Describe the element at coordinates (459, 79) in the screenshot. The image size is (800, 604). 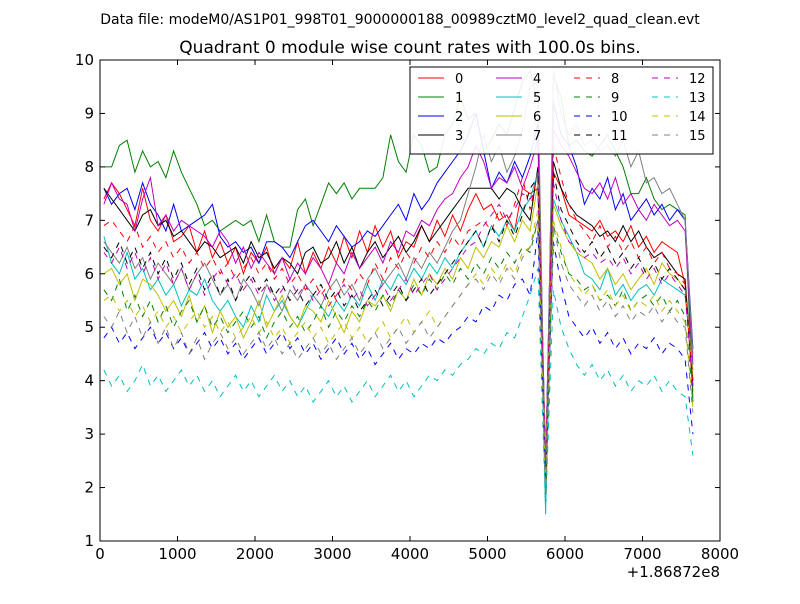
I see `legend-label-0: 0` at that location.